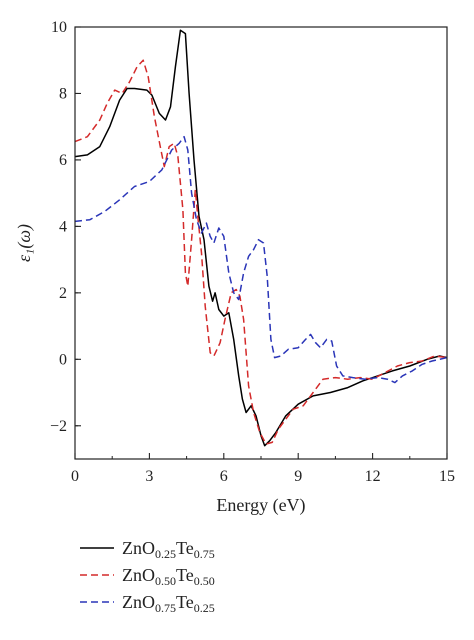 The image size is (474, 640). What do you see at coordinates (447, 476) in the screenshot?
I see `x-tick-label: 15` at bounding box center [447, 476].